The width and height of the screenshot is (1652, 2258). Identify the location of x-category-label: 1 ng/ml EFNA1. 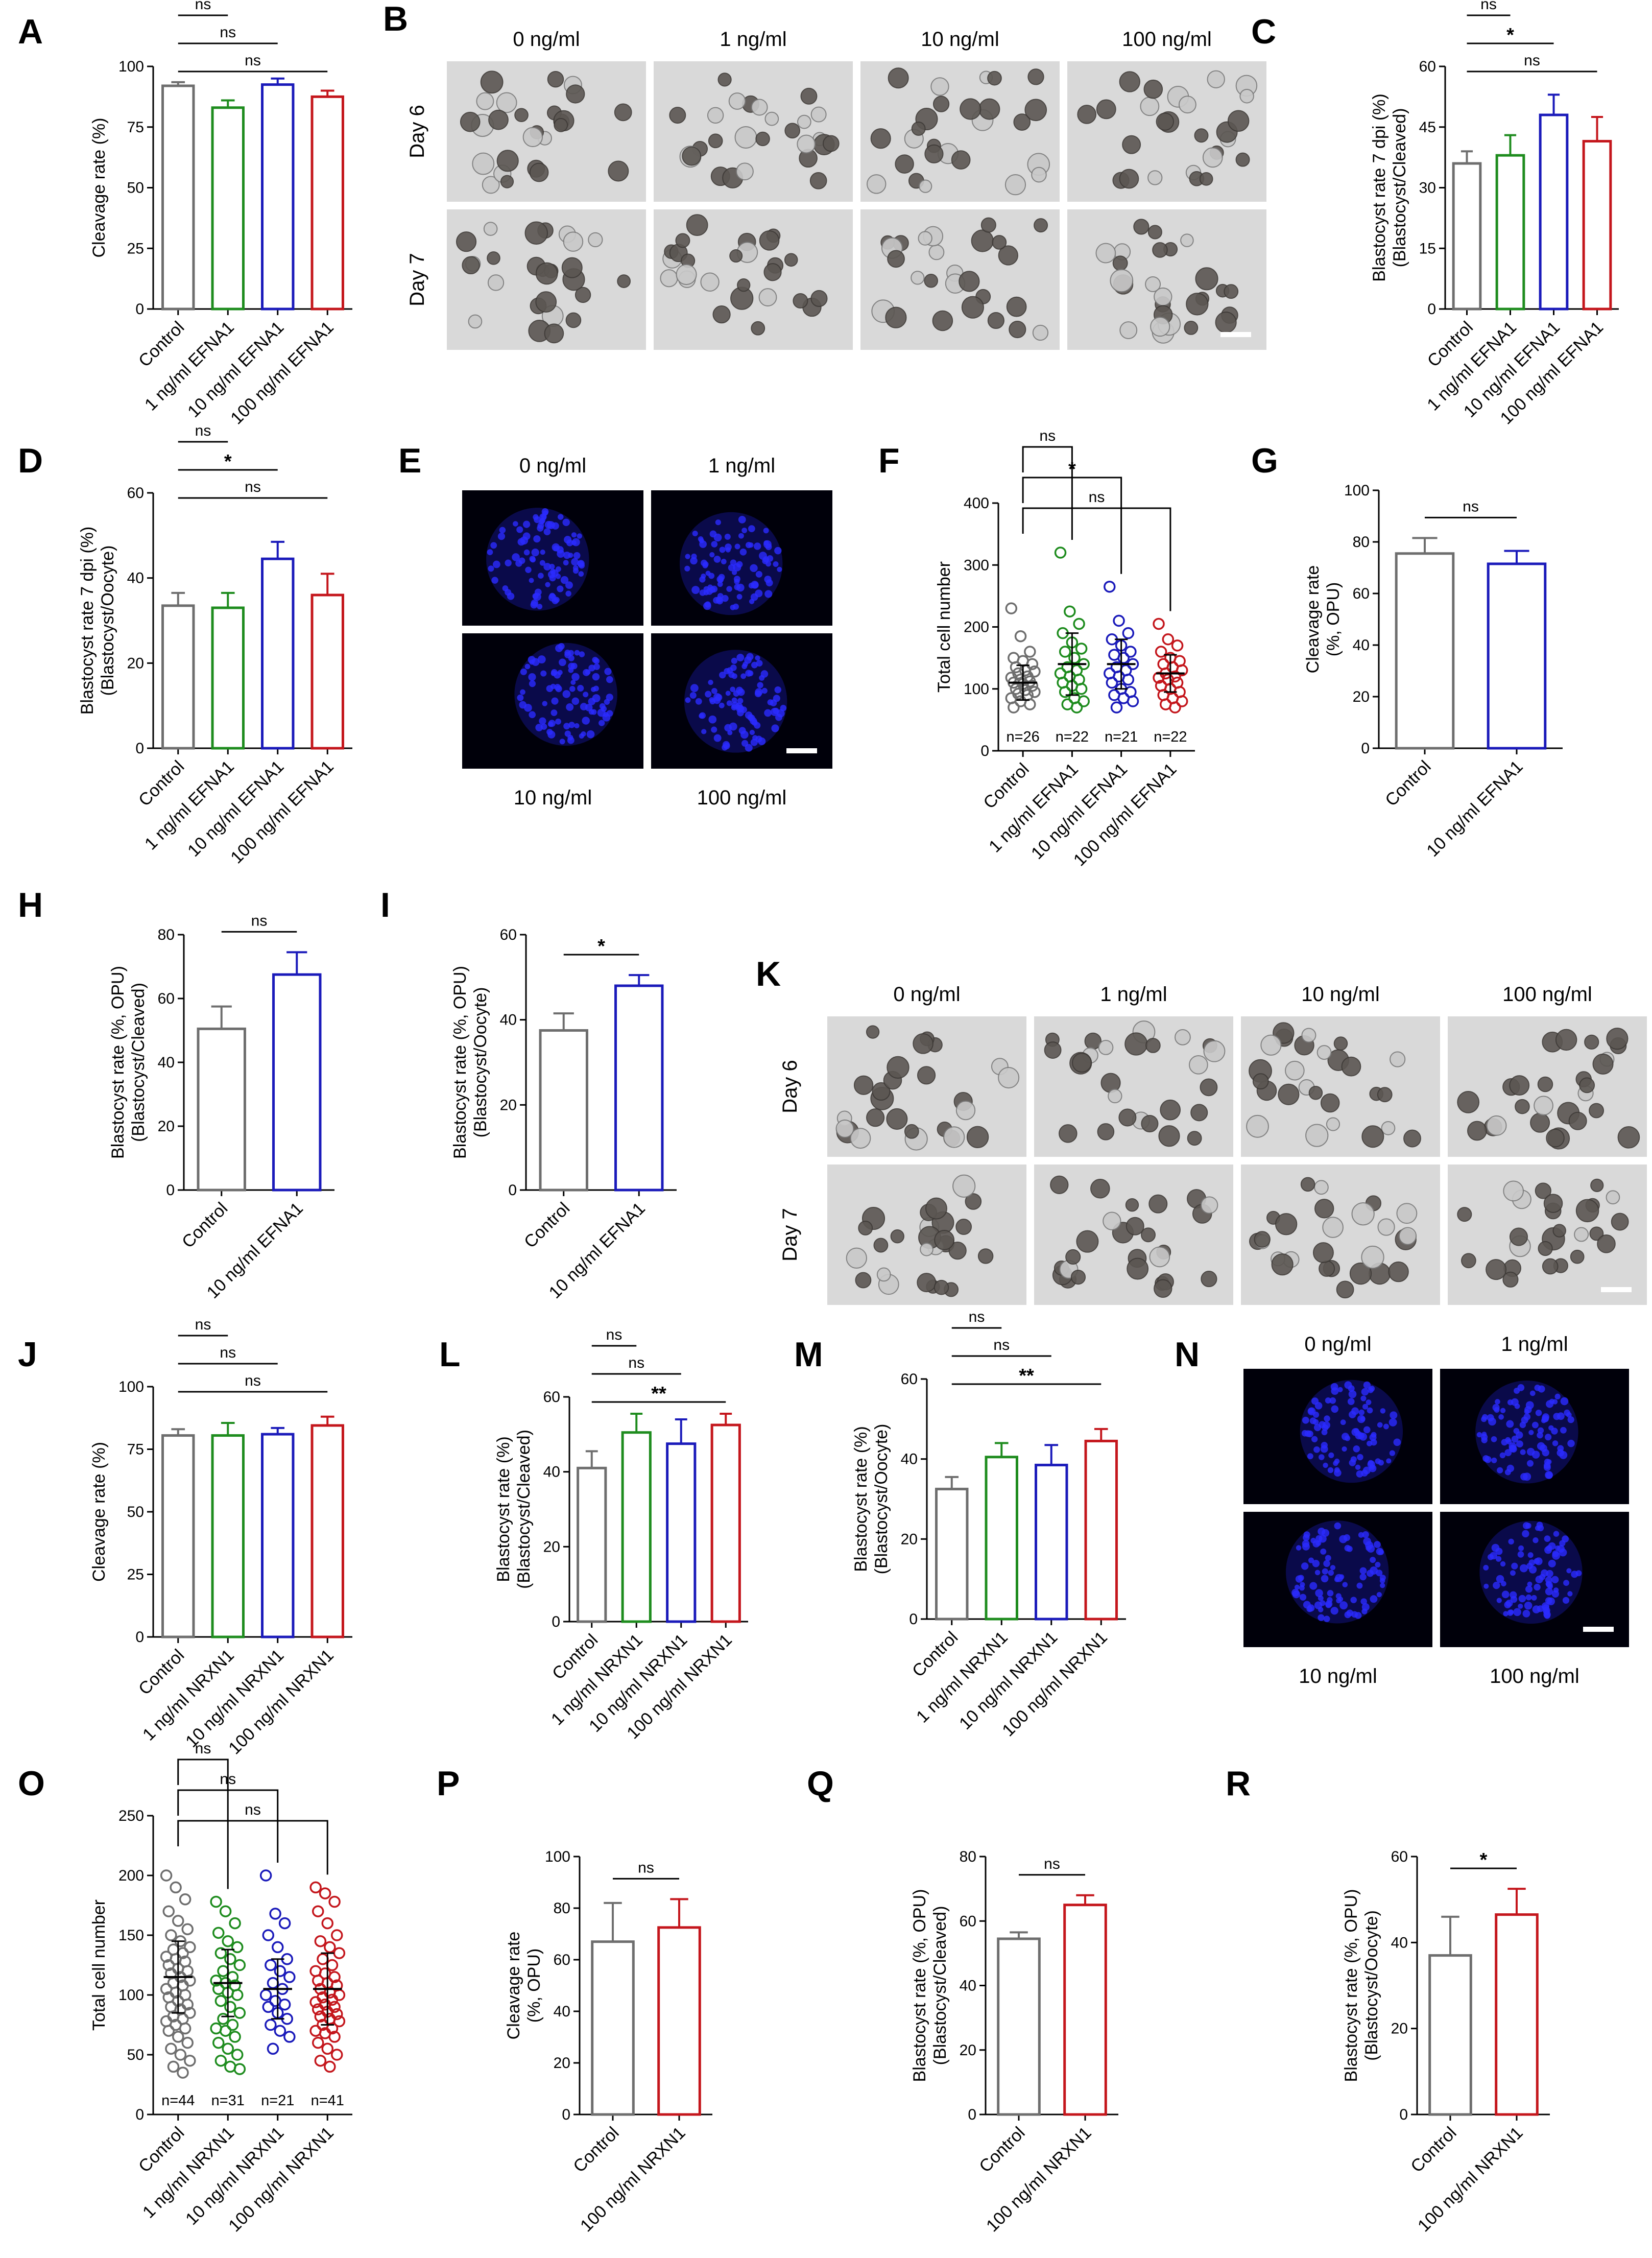
(1033, 808).